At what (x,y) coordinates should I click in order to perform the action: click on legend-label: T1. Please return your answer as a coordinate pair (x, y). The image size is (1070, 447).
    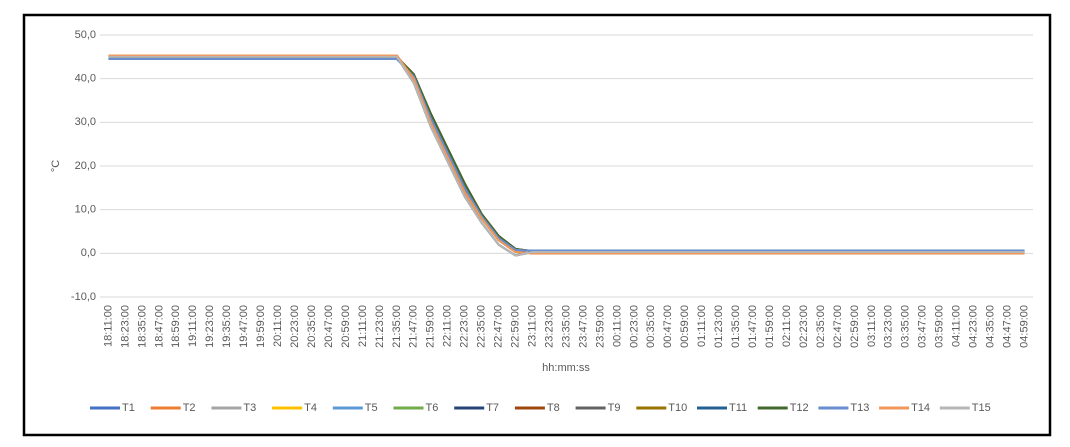
    Looking at the image, I should click on (128, 408).